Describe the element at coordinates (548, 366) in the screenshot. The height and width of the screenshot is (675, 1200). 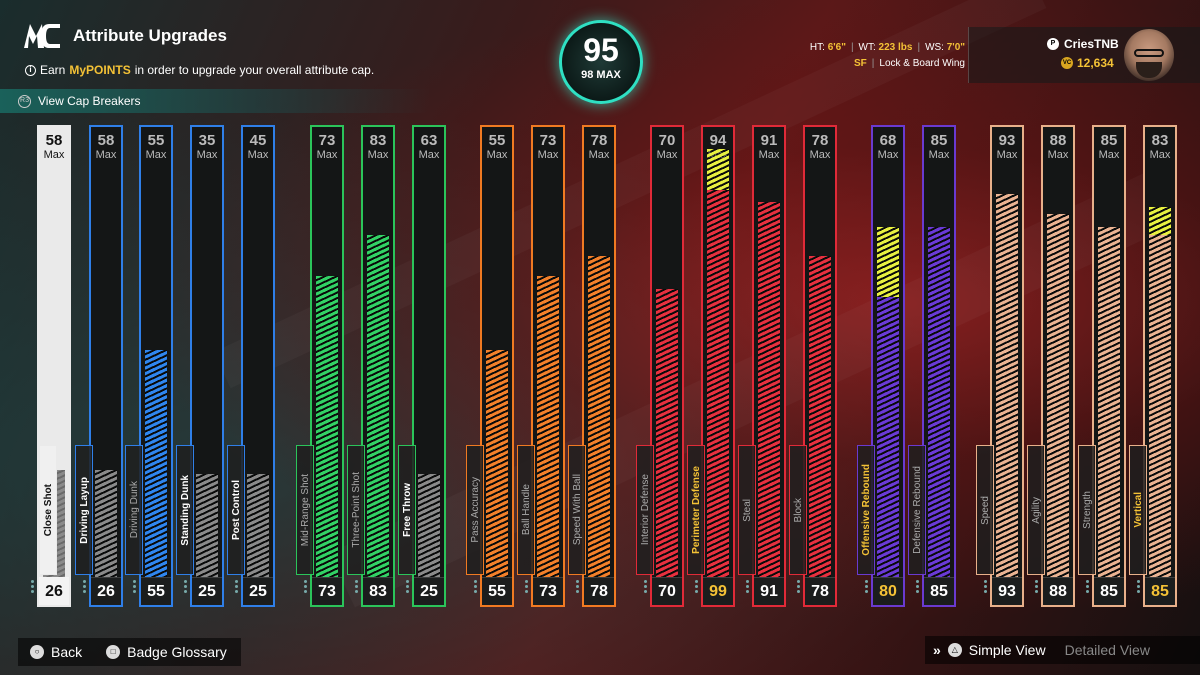
I see `attribute-column-ball-handle: 73 Max 73` at that location.